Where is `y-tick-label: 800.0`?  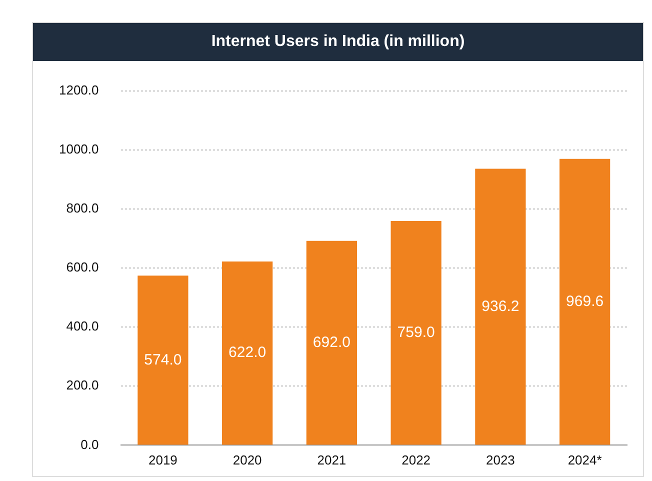 y-tick-label: 800.0 is located at coordinates (82, 208).